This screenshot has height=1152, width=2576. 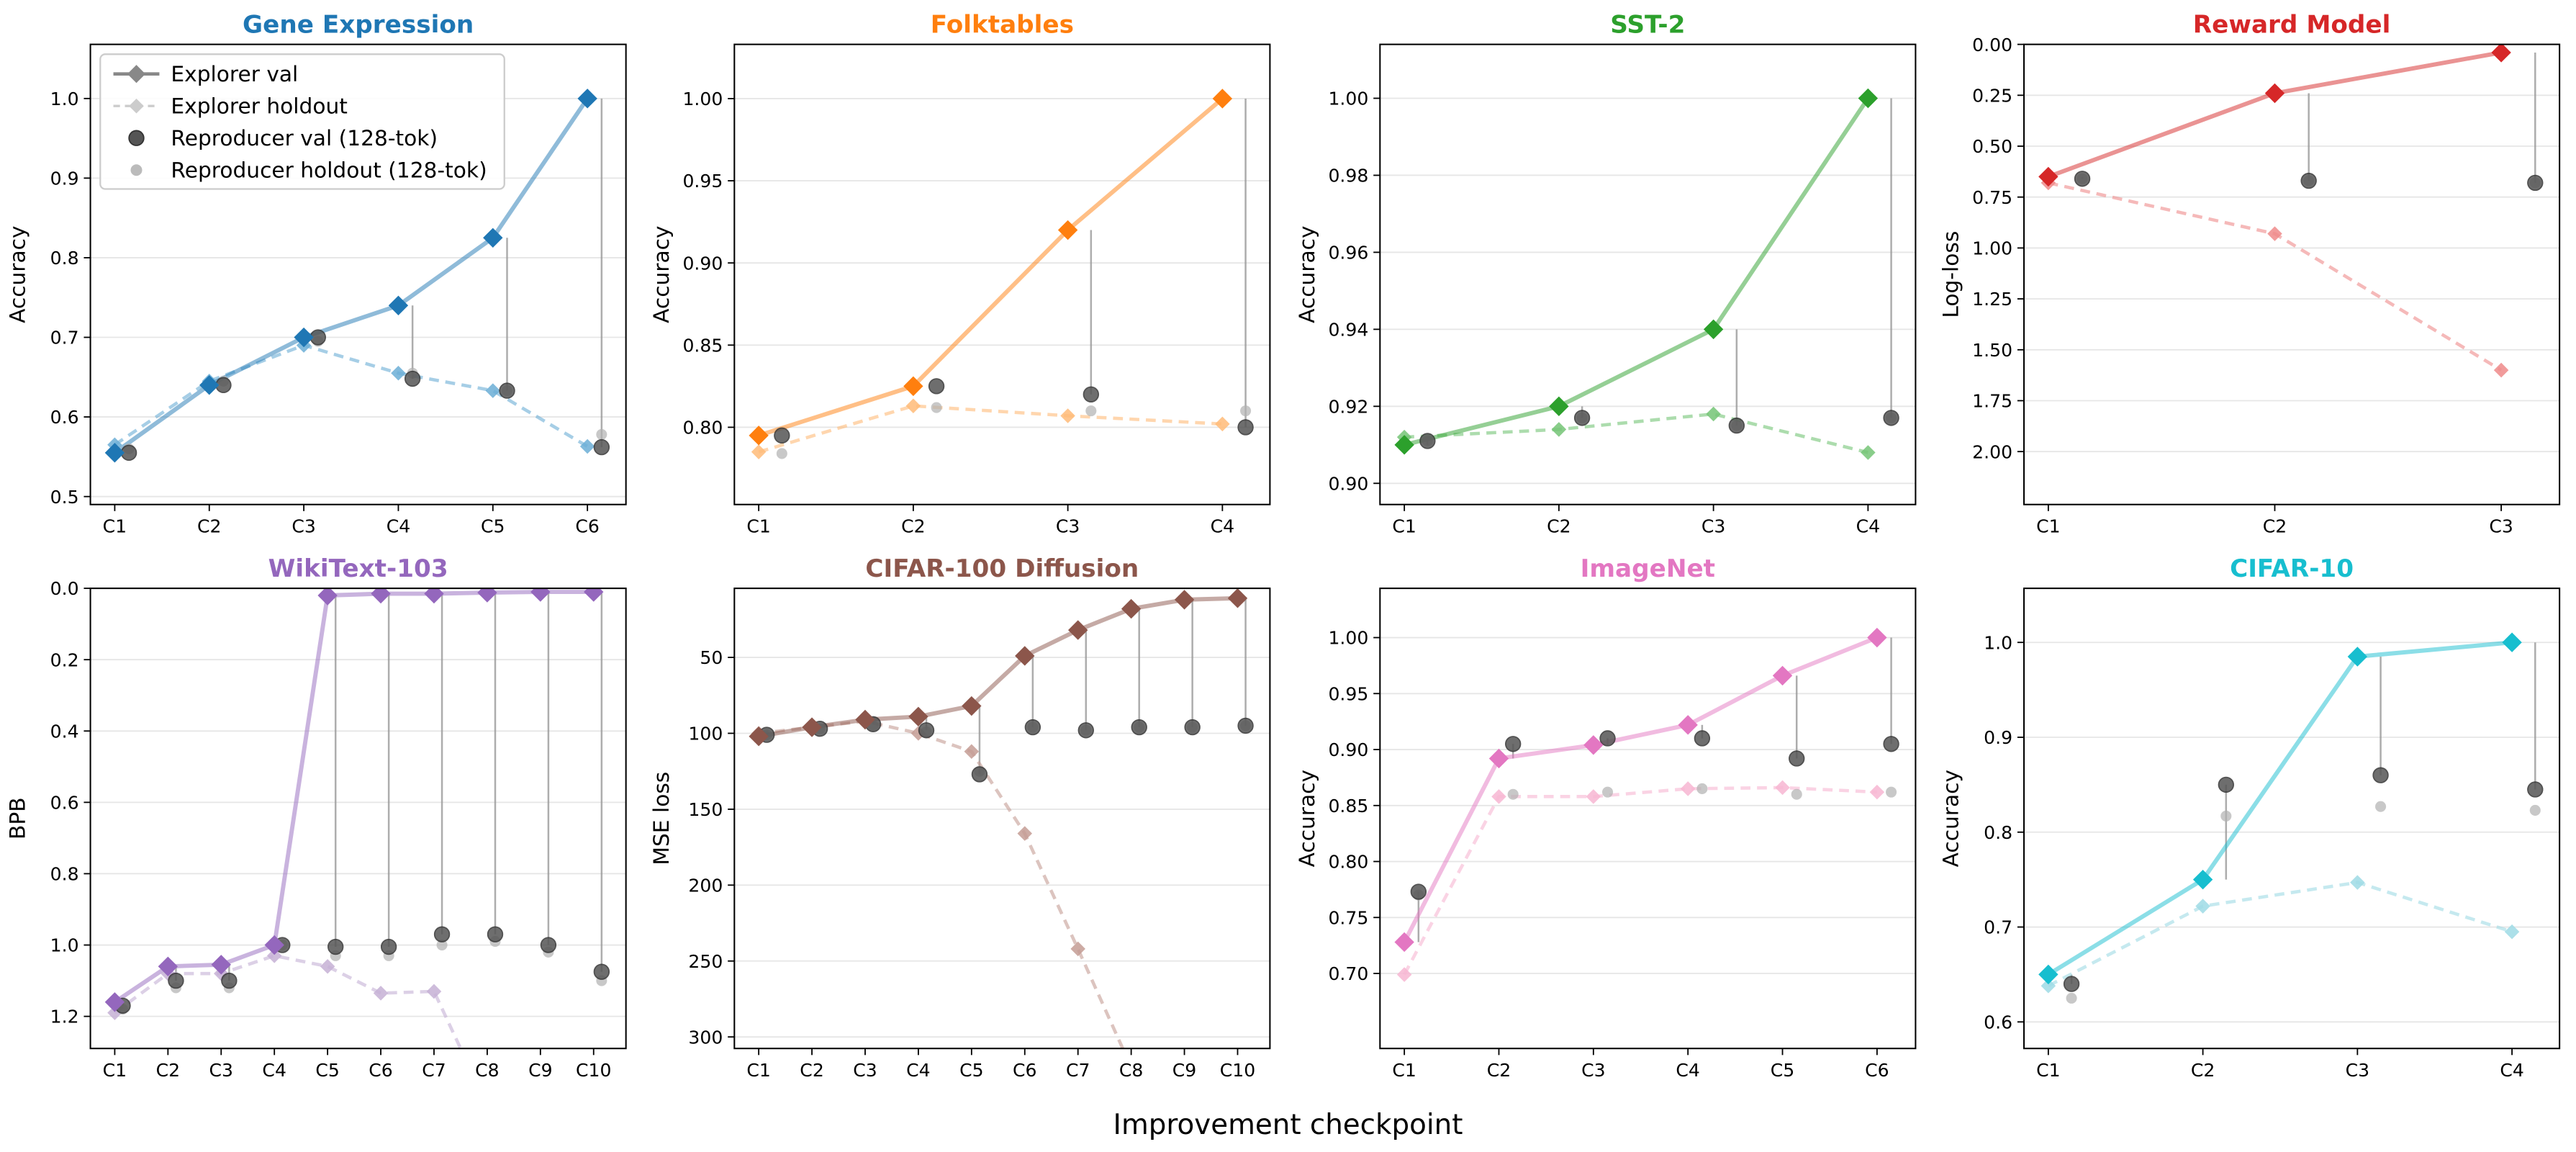 I want to click on y-tick-label: 150, so click(x=705, y=809).